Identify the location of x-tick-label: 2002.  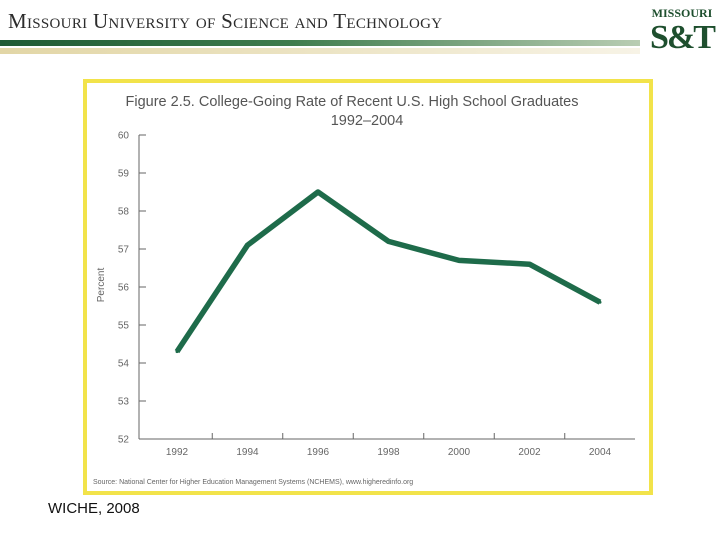
(529, 452).